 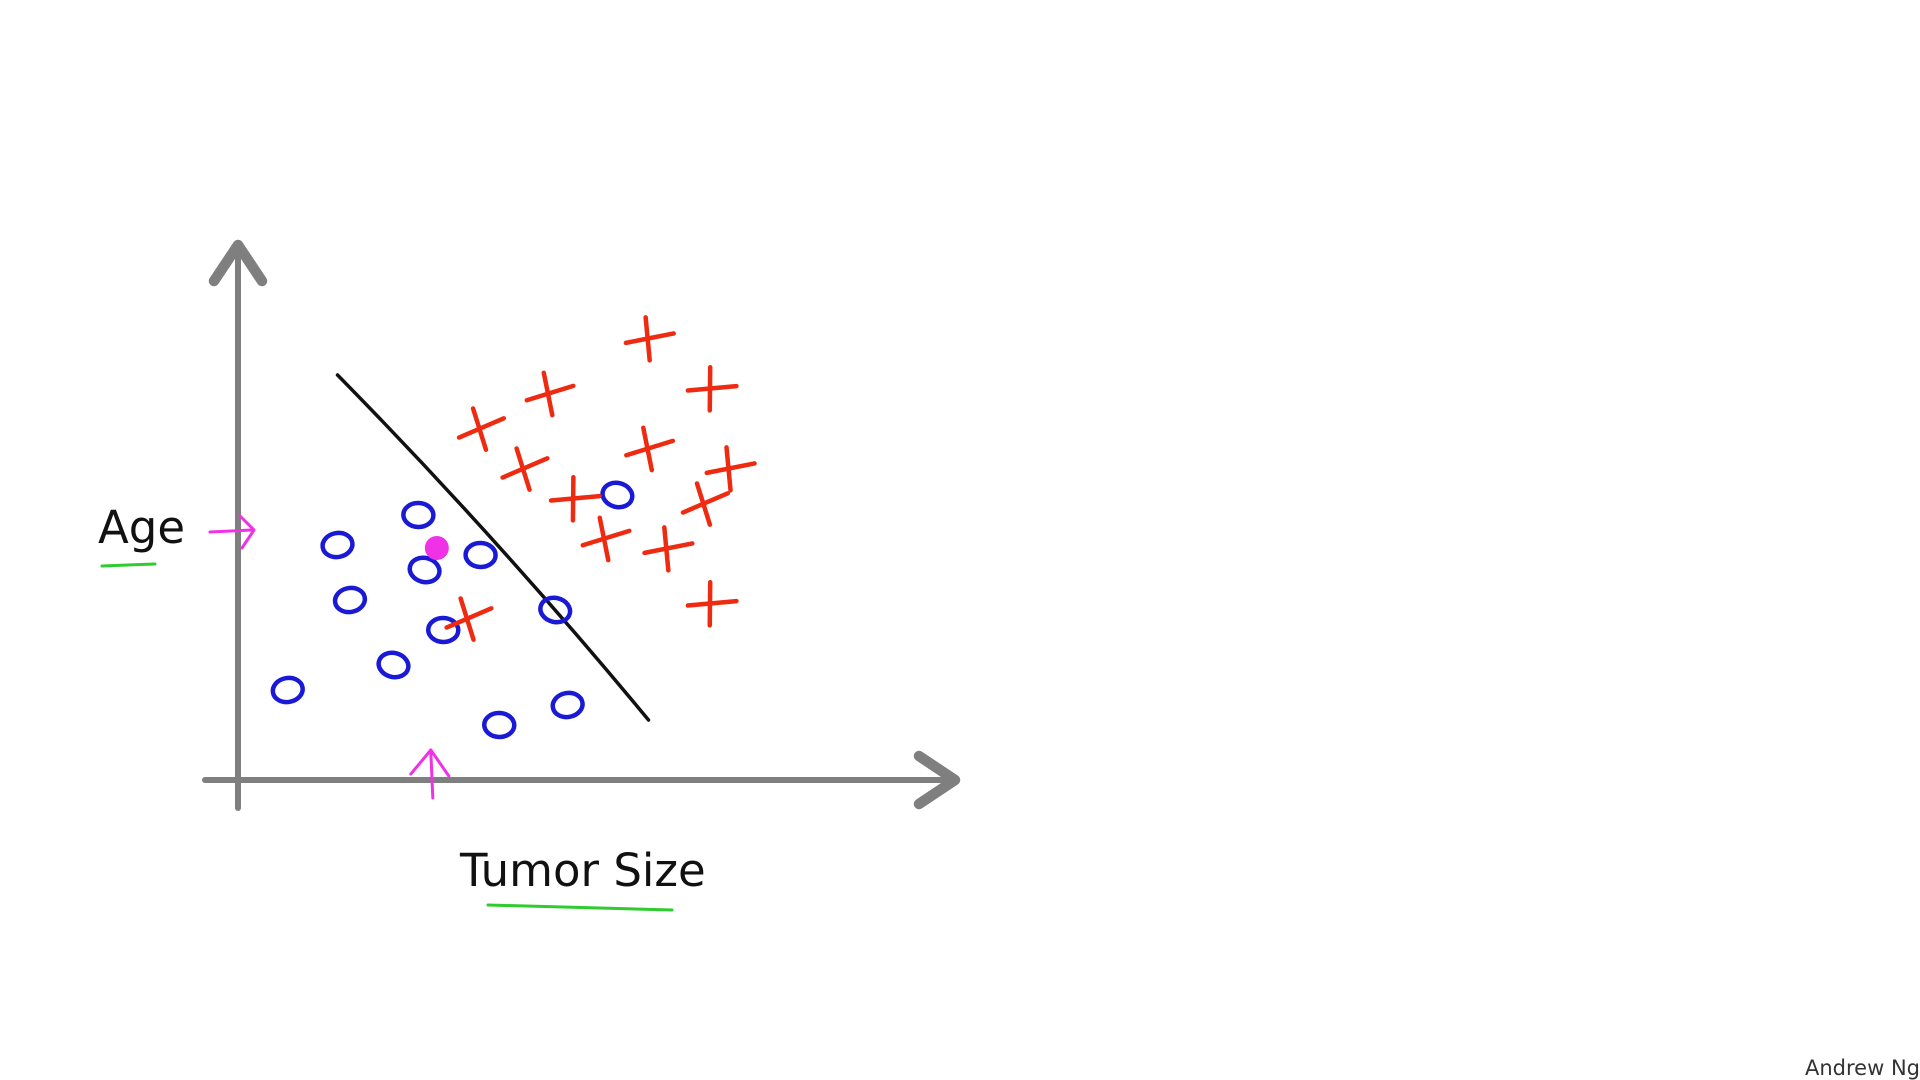 I want to click on ylabel-underline, so click(x=128, y=565).